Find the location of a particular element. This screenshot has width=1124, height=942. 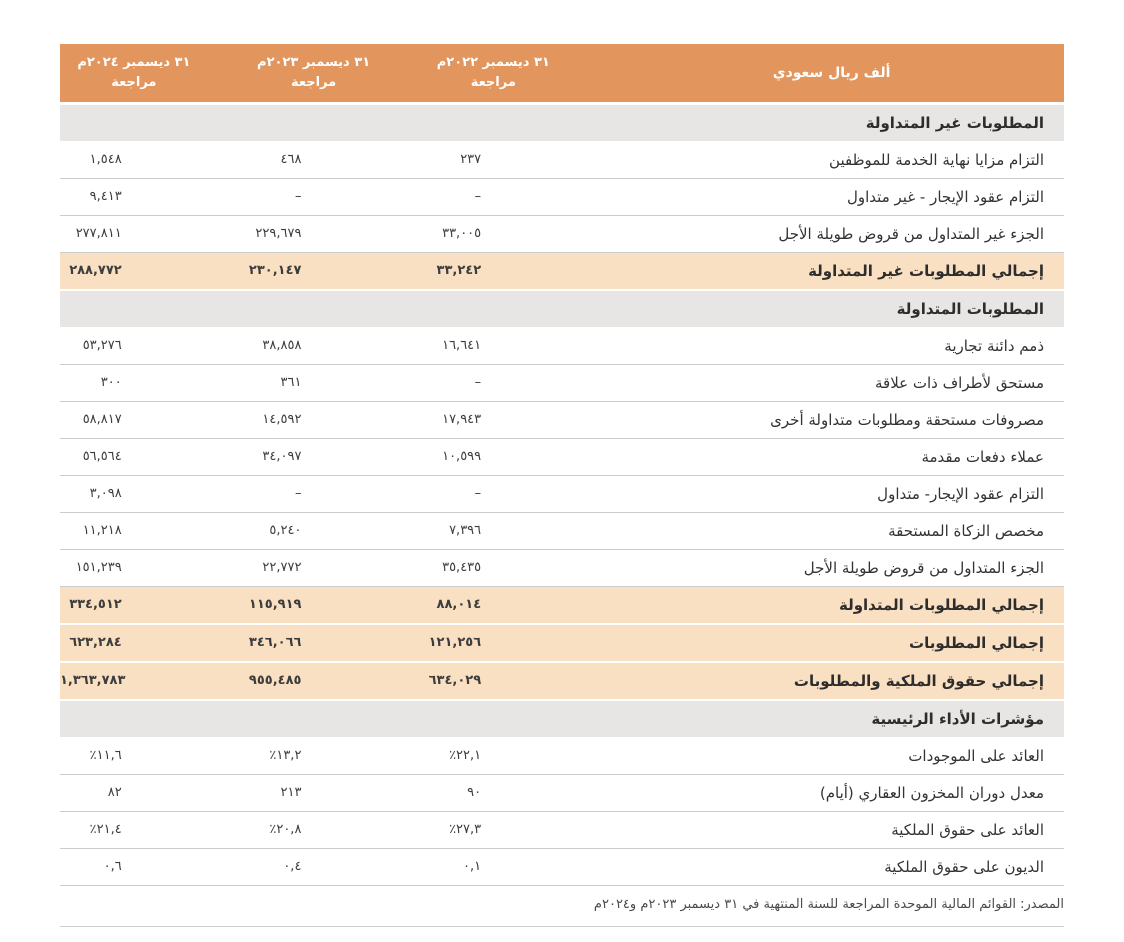

value-2023: ٢٢٩,٦٧٩ is located at coordinates (329, 234).